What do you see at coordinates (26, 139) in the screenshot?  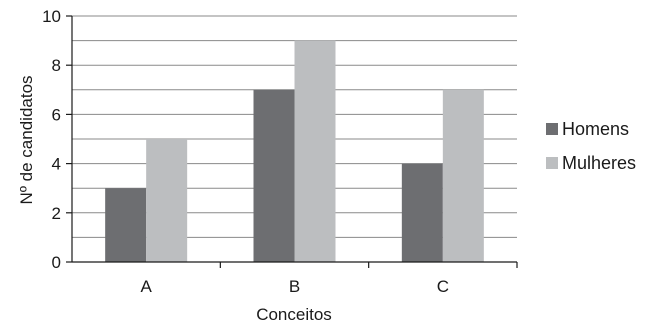 I see `y-axis-title: Nº de candidatos` at bounding box center [26, 139].